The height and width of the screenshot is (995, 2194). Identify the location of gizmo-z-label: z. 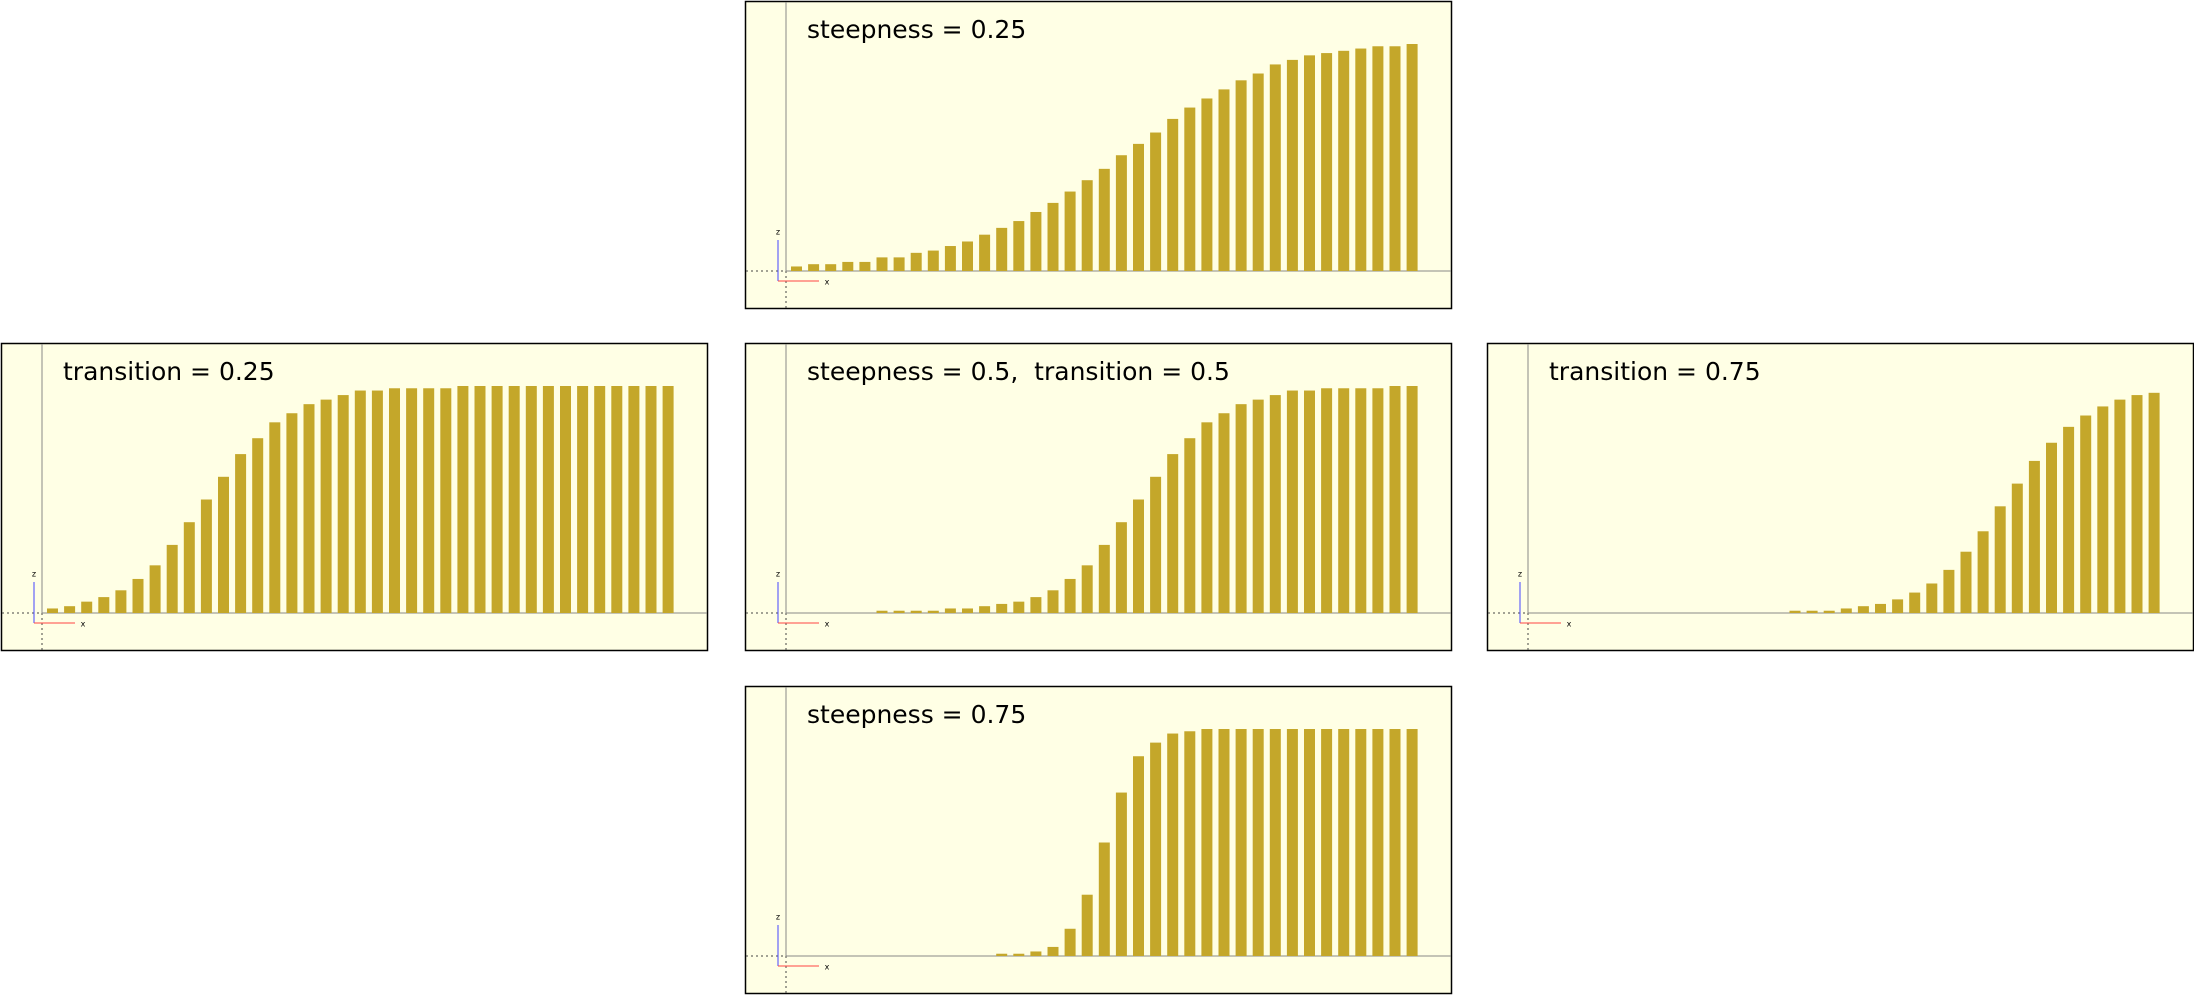
(1520, 574).